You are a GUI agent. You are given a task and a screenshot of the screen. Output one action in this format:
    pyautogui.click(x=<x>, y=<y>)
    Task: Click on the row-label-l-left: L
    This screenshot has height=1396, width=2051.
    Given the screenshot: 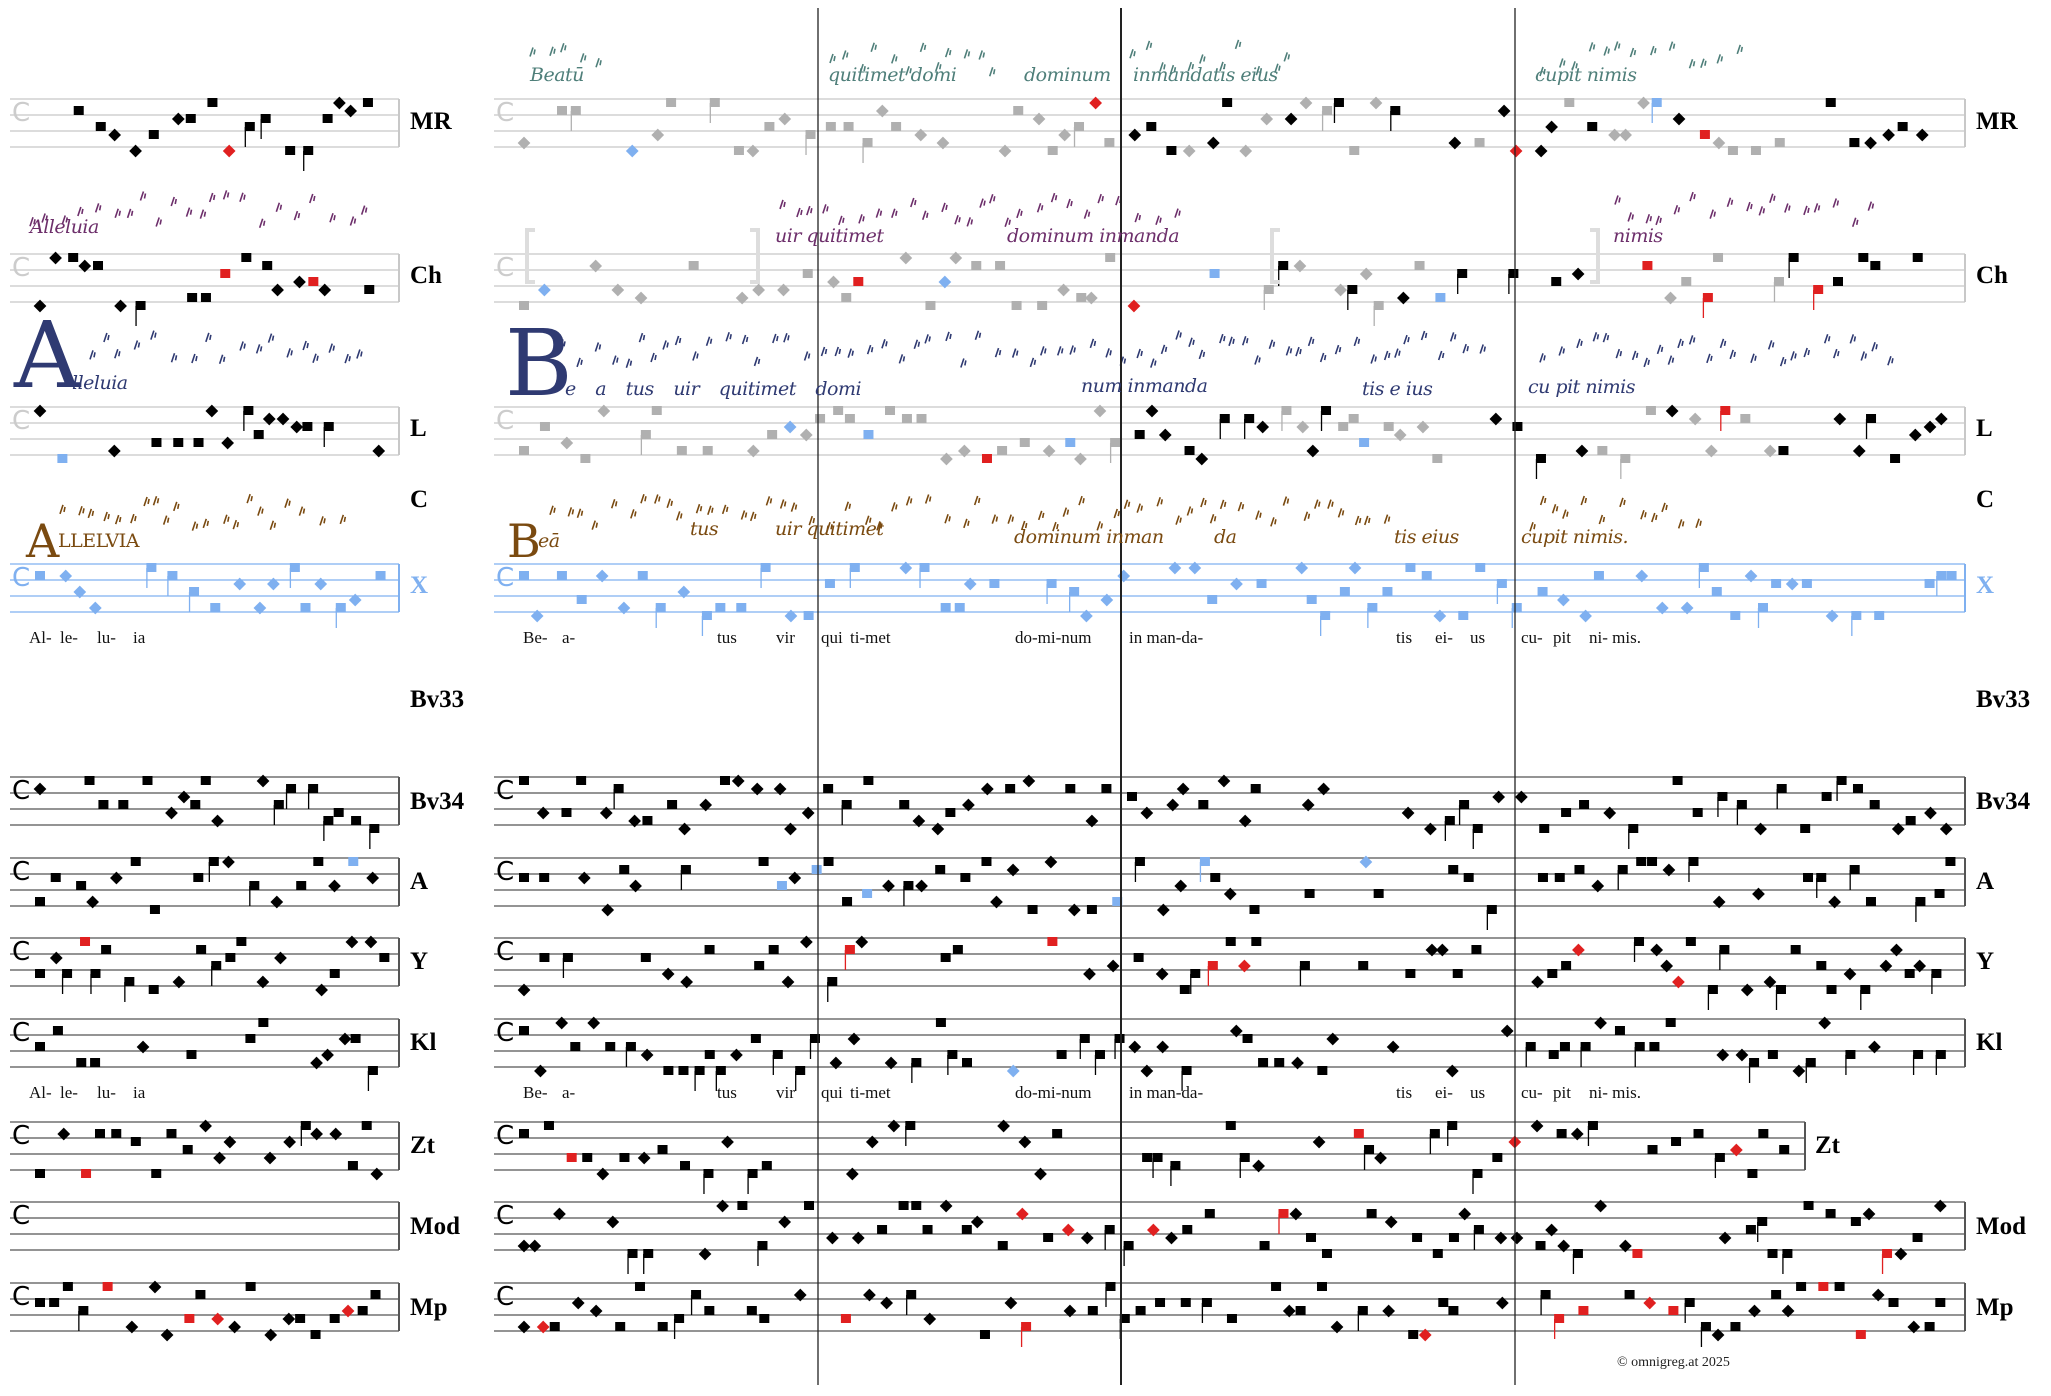 What is the action you would take?
    pyautogui.click(x=418, y=428)
    